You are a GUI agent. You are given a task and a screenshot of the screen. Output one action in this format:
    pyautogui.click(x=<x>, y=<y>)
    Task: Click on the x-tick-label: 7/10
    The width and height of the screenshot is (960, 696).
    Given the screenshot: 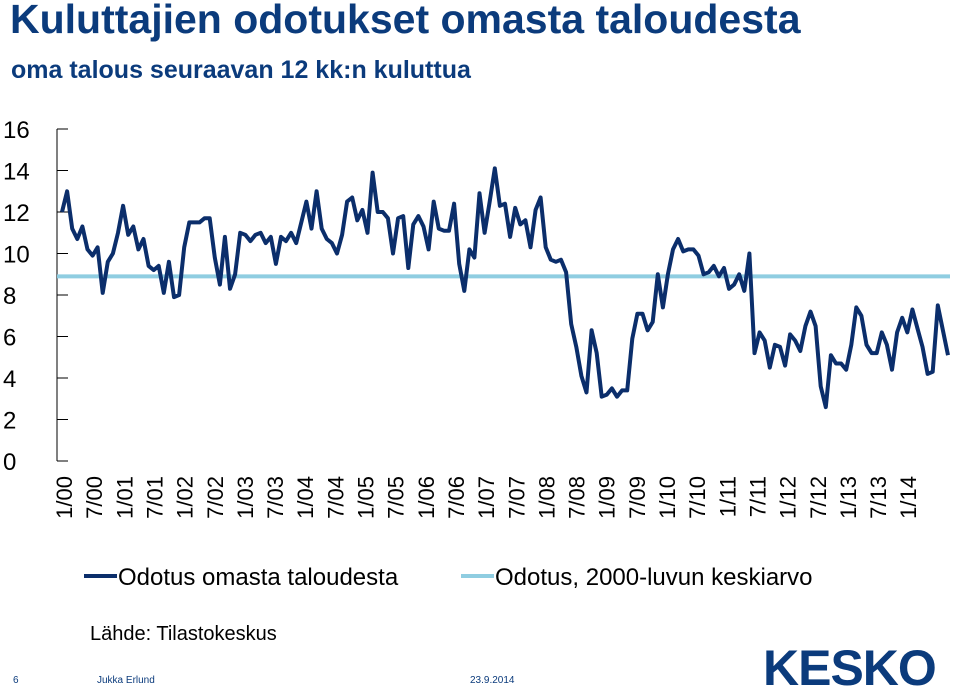 What is the action you would take?
    pyautogui.click(x=697, y=497)
    